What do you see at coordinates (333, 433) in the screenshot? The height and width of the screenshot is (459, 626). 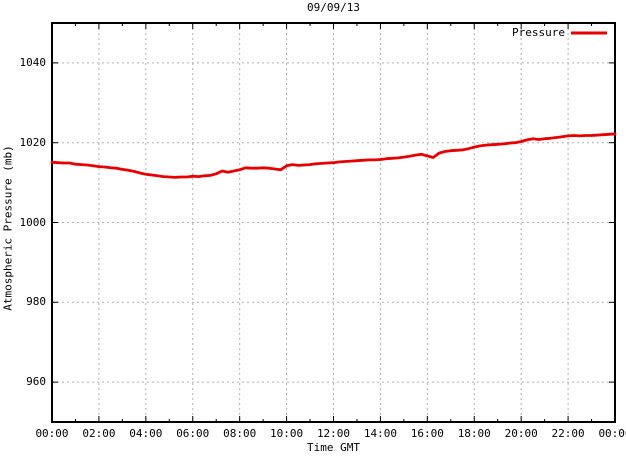 I see `x-tick-label: 12:00` at bounding box center [333, 433].